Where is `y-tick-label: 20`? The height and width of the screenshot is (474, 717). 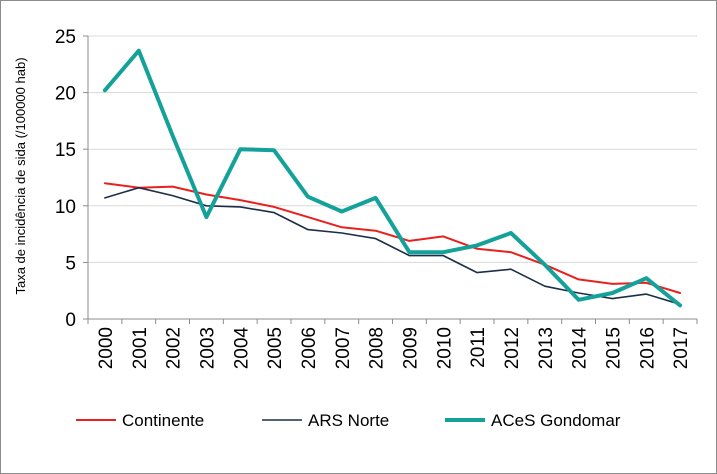
y-tick-label: 20 is located at coordinates (65, 94).